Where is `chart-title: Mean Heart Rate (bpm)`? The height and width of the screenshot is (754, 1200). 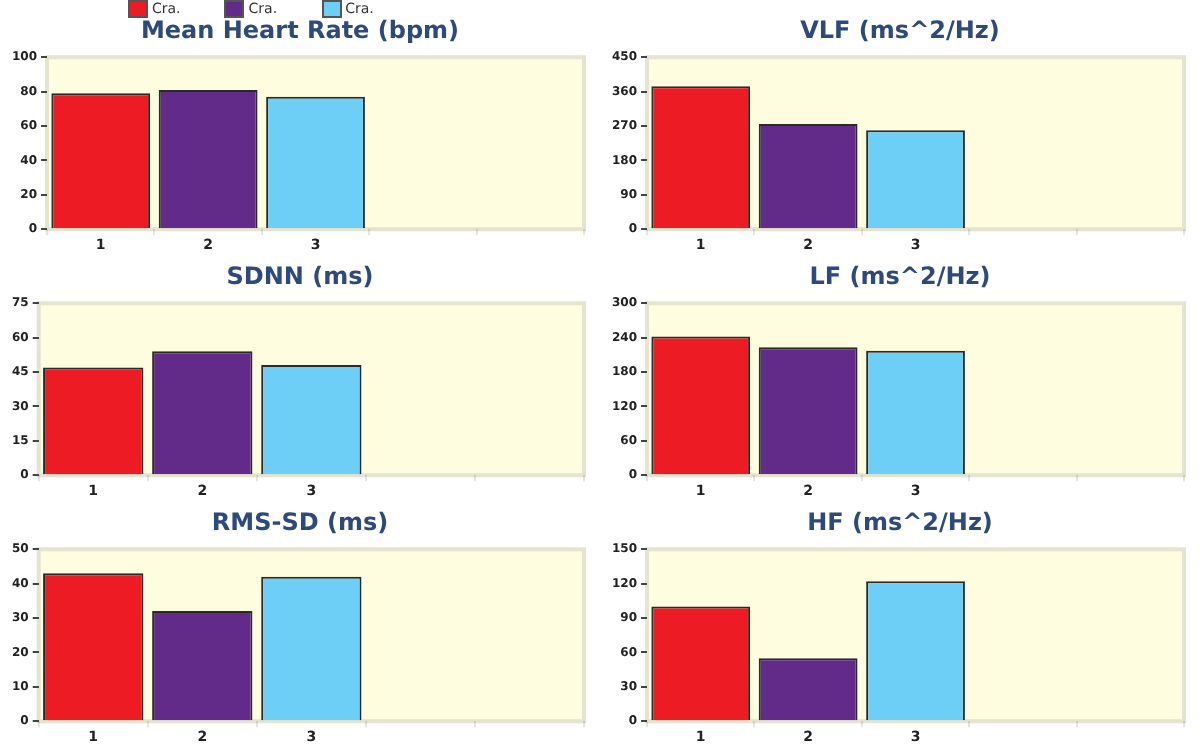 chart-title: Mean Heart Rate (bpm) is located at coordinates (300, 31).